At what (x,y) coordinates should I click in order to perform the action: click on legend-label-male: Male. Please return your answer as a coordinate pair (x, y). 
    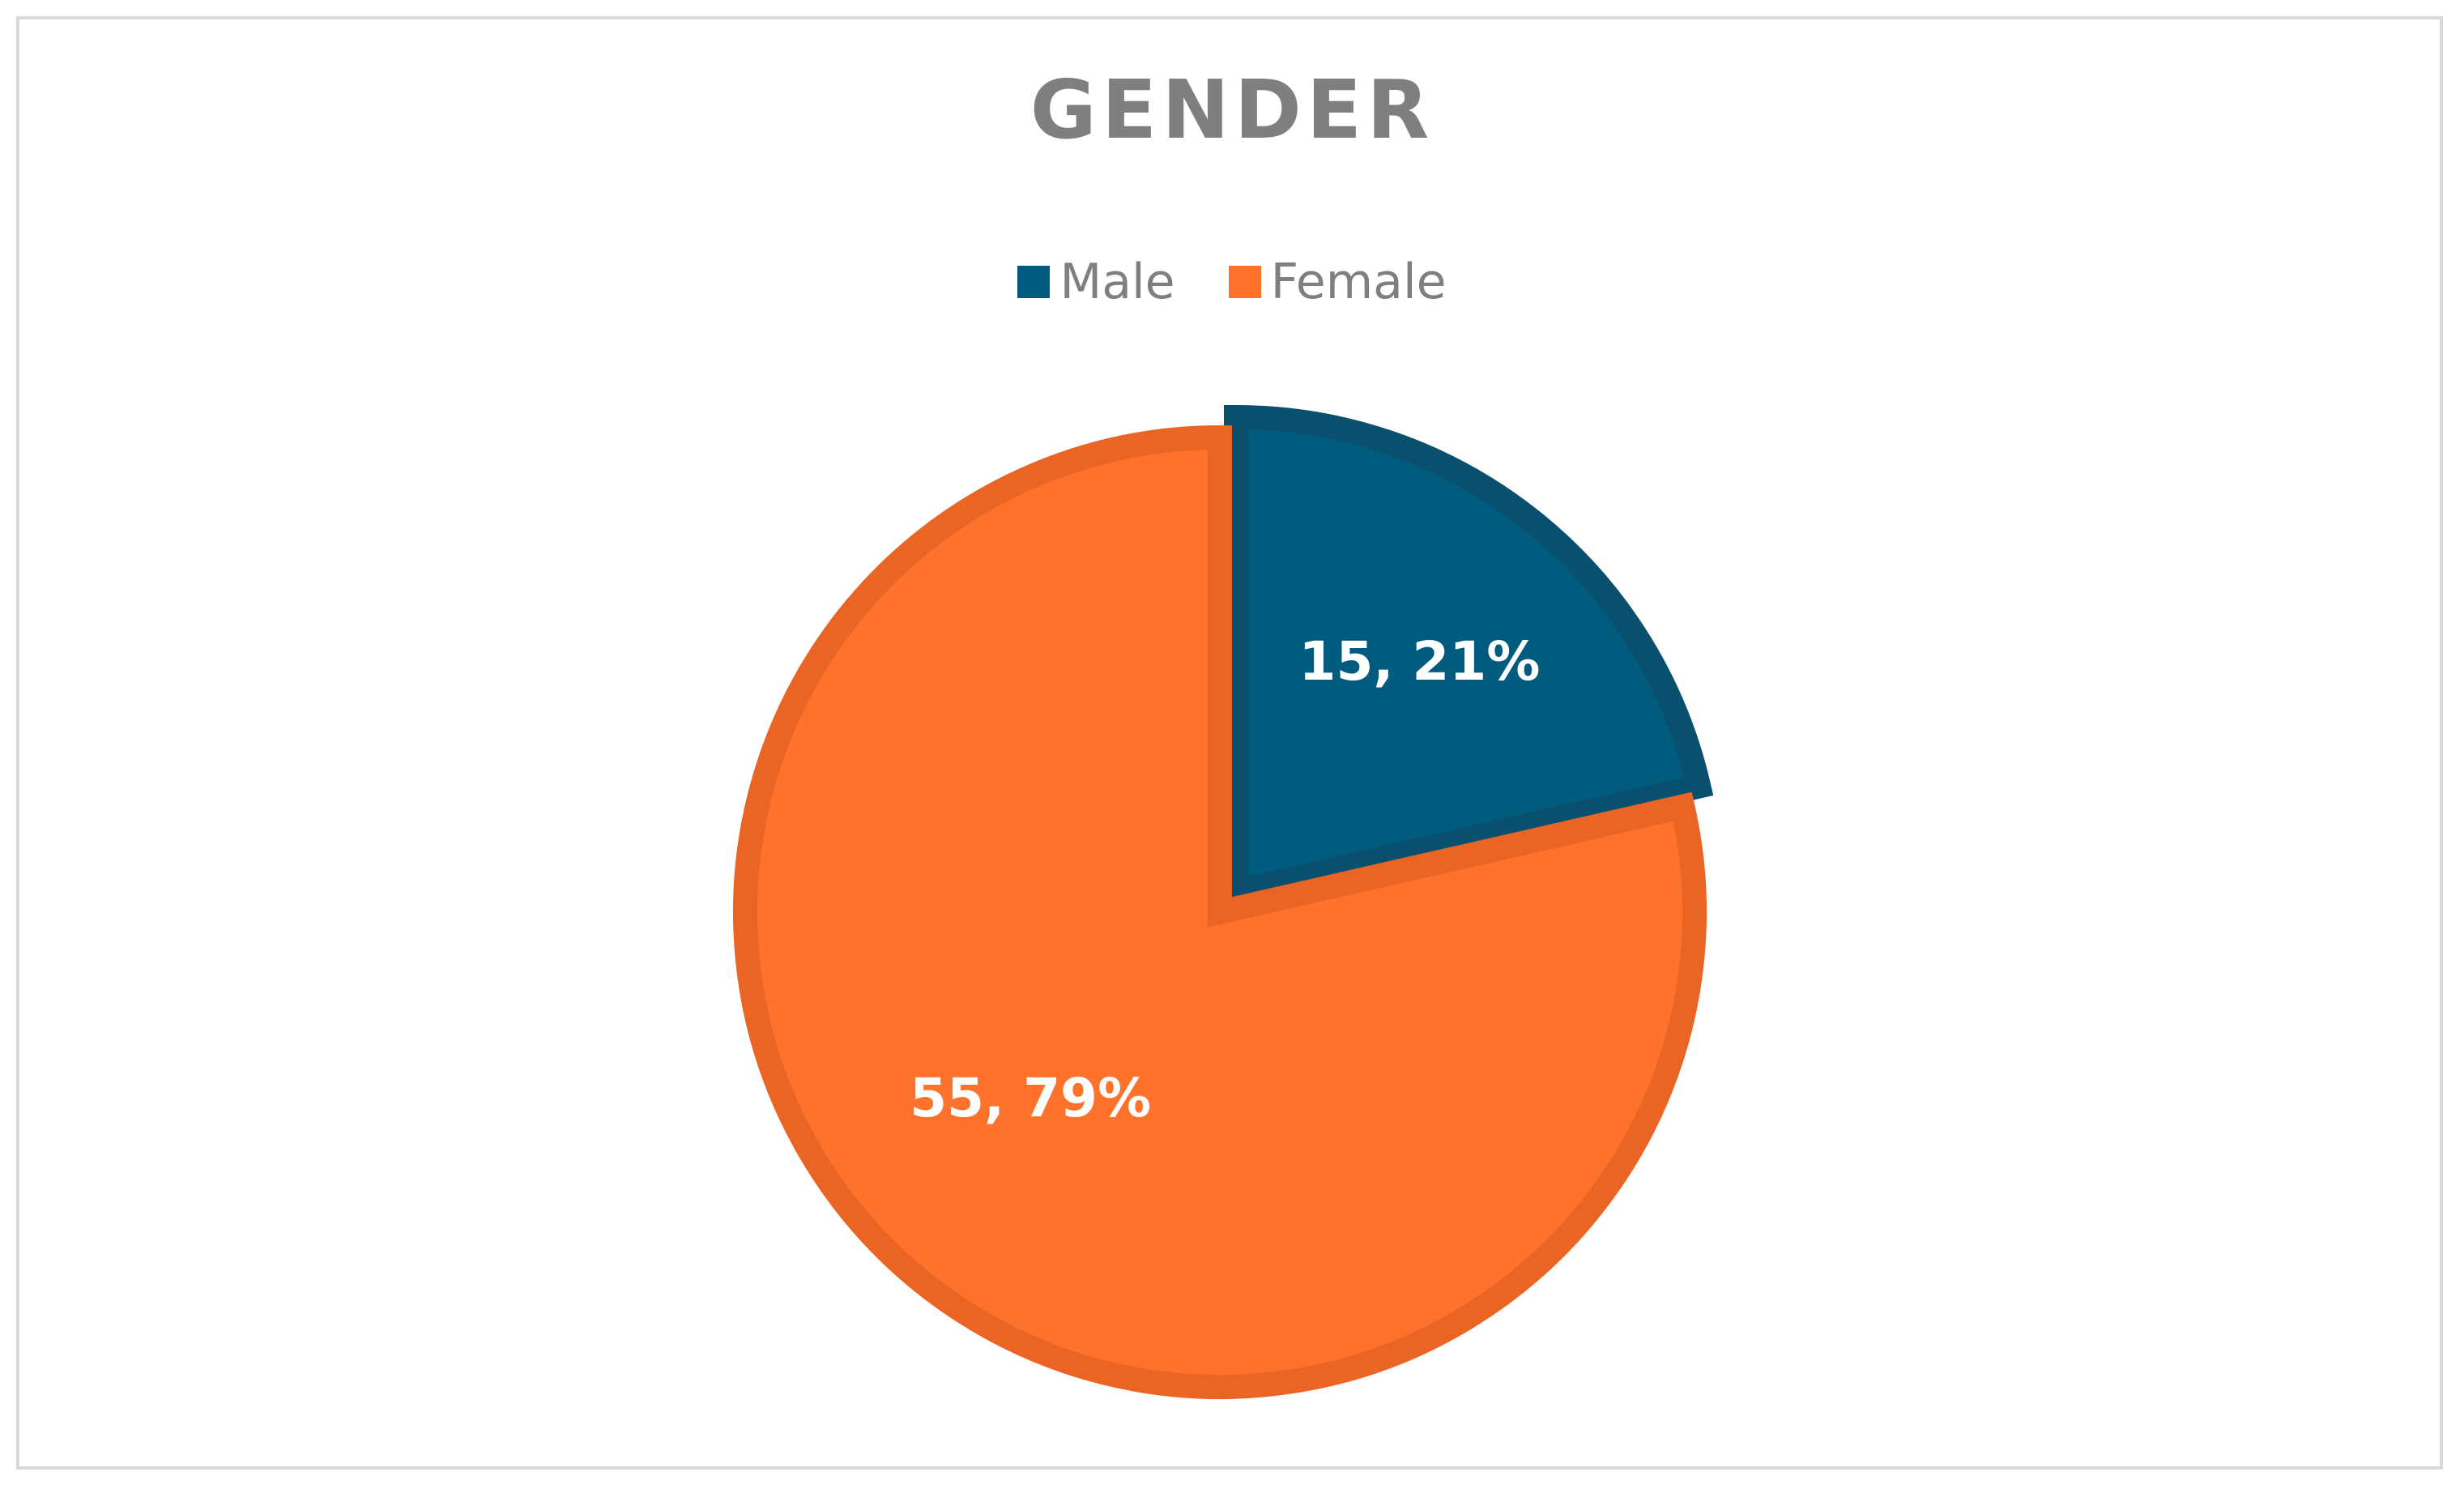
    Looking at the image, I should click on (1117, 282).